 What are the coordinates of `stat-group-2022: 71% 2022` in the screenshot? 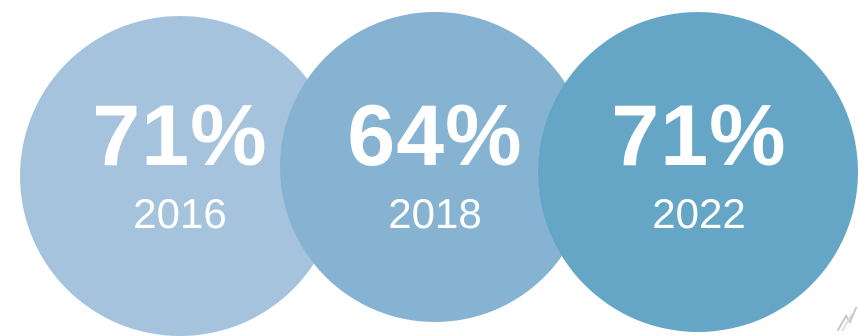 It's located at (699, 163).